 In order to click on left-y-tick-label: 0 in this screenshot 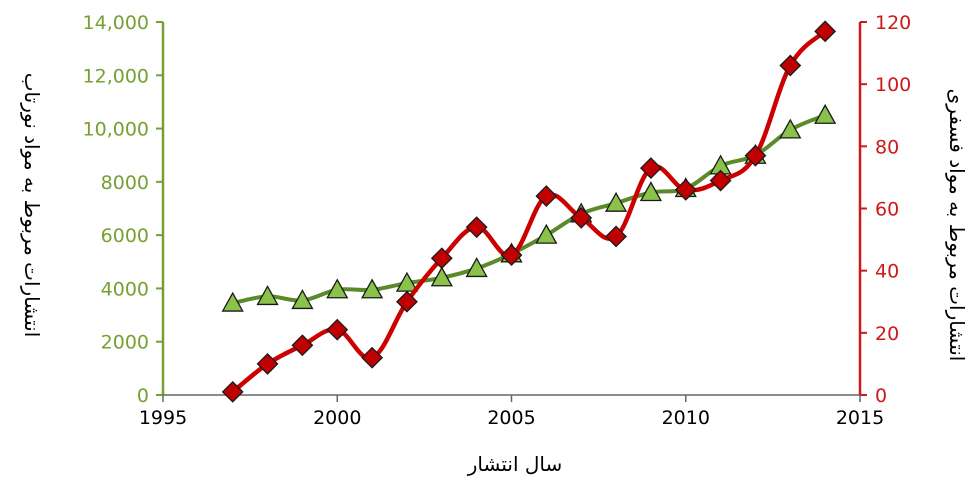, I will do `click(143, 396)`.